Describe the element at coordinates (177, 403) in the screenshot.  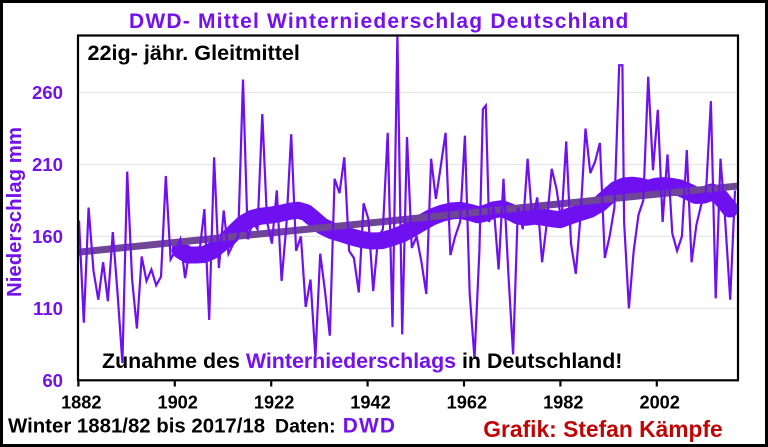
I see `svg-text: 1902` at that location.